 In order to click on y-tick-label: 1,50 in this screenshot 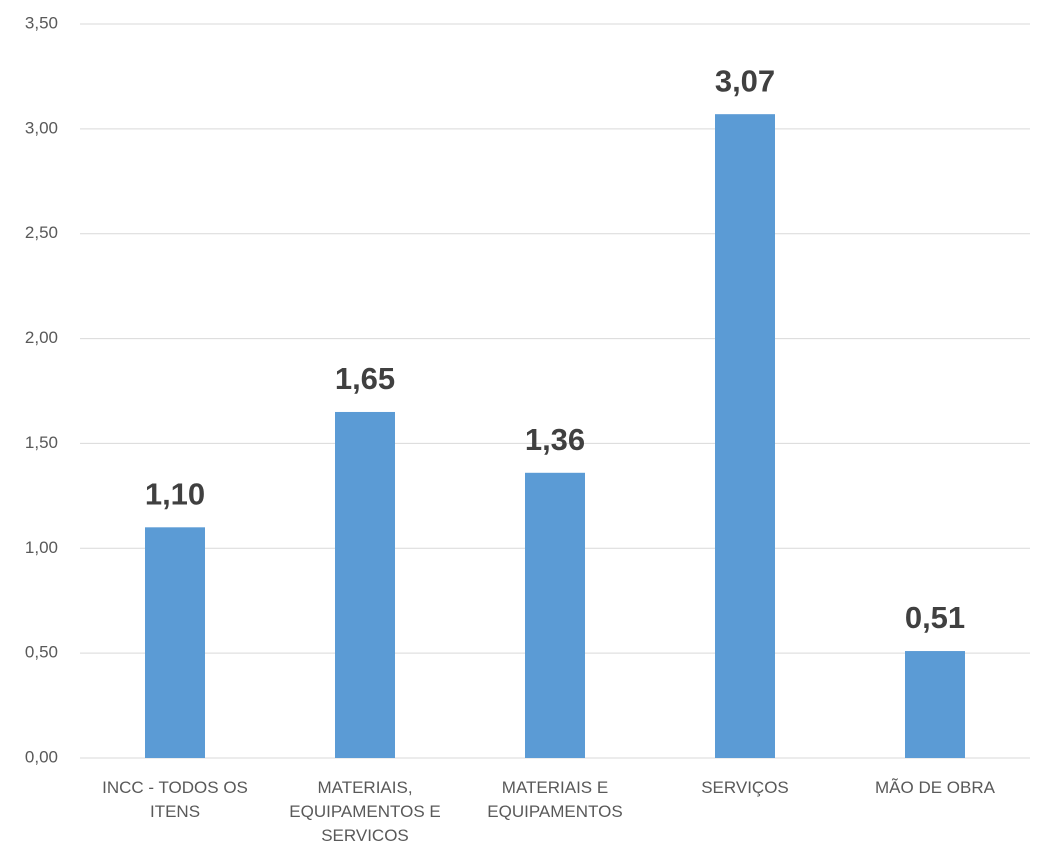, I will do `click(41, 442)`.